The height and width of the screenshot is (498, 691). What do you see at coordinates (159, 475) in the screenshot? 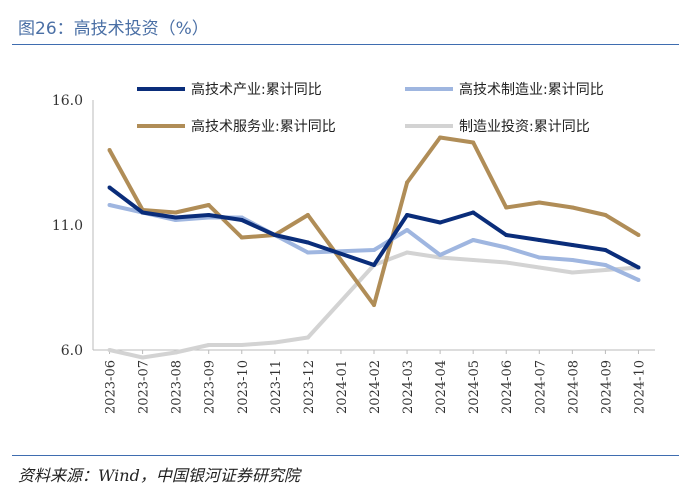
I see `source-note: 资料来源：Wind，中国银河证券研究院` at bounding box center [159, 475].